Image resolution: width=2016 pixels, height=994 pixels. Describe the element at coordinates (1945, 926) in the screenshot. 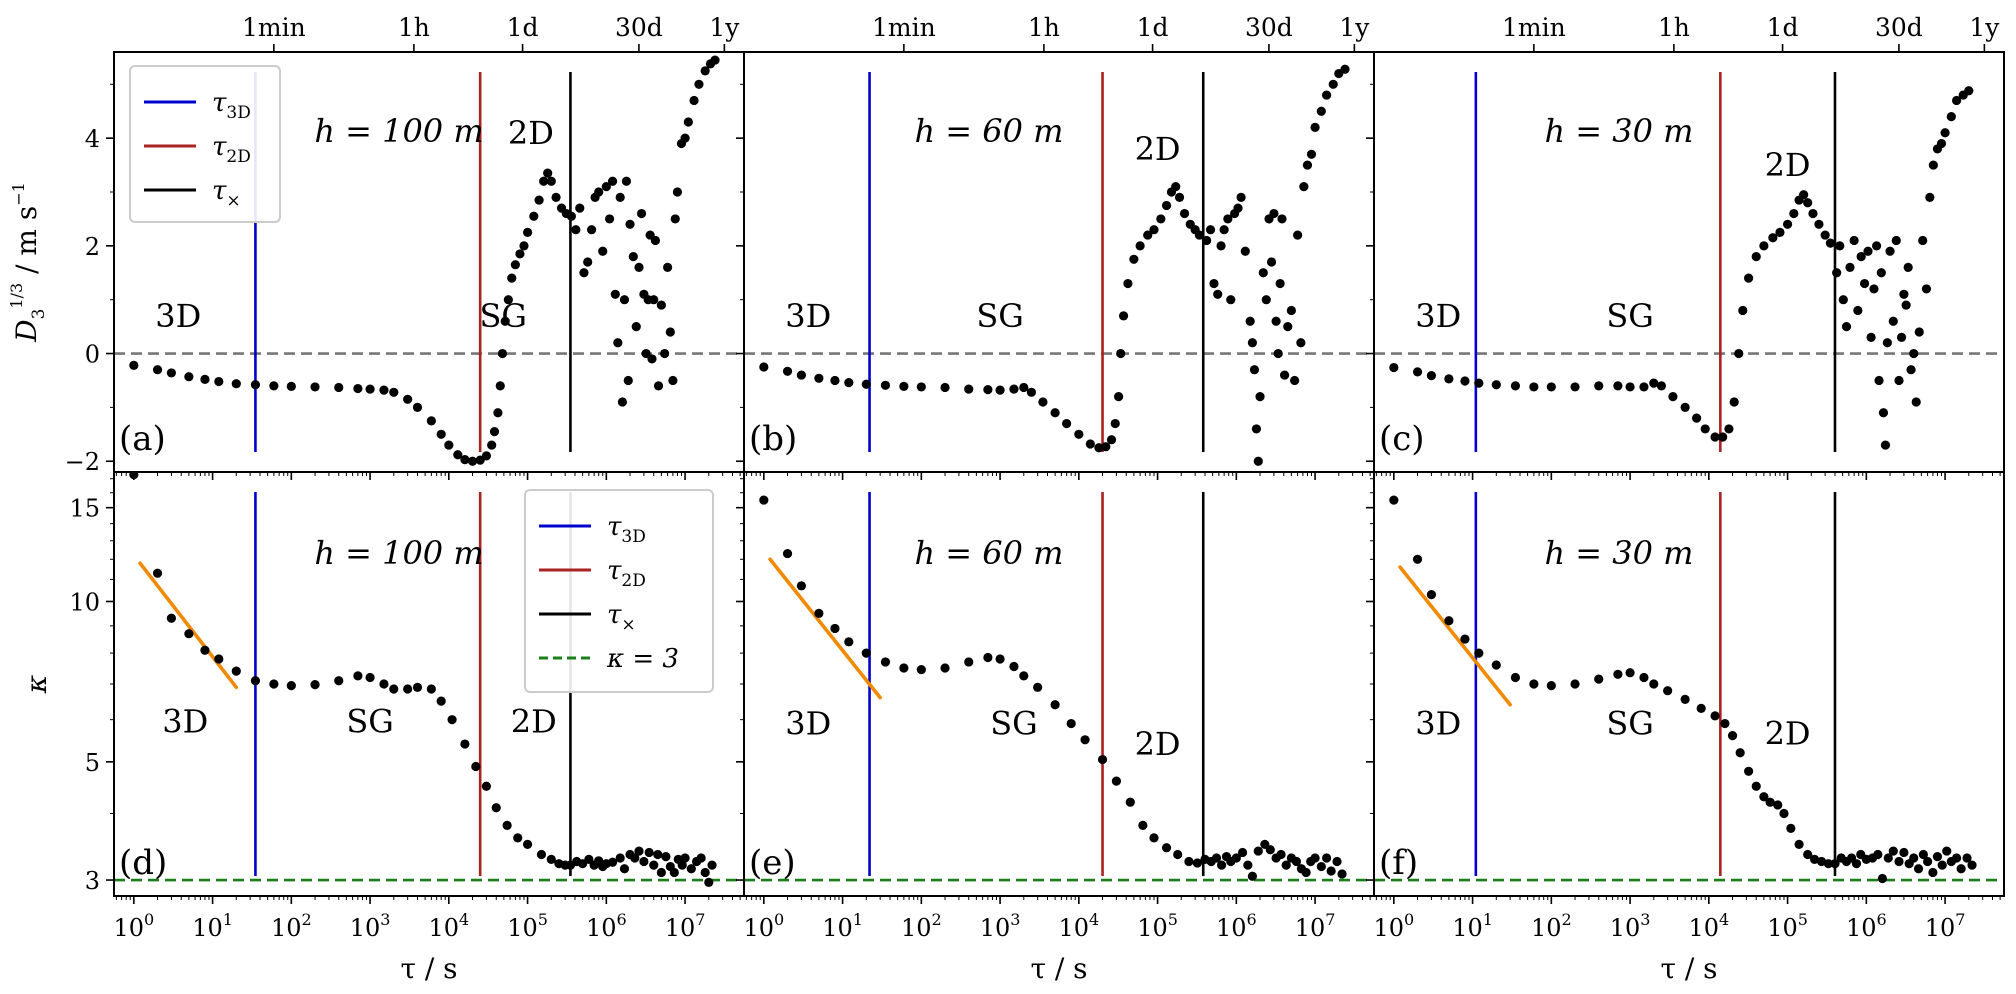

I see `x-tick-label: 10⁷` at that location.